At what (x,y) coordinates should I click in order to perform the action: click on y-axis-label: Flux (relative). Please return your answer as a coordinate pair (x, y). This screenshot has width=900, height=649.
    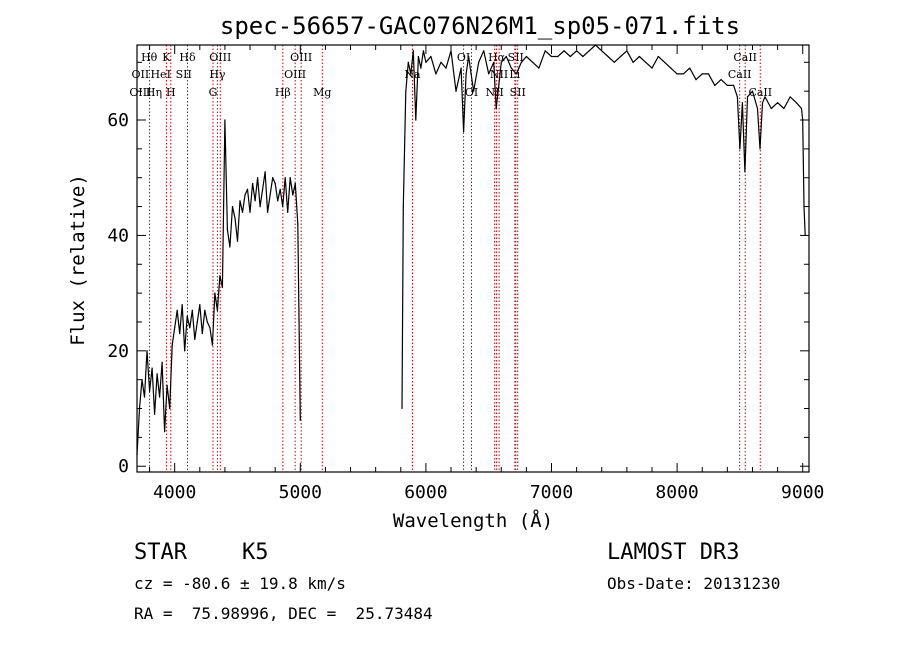
    Looking at the image, I should click on (78, 260).